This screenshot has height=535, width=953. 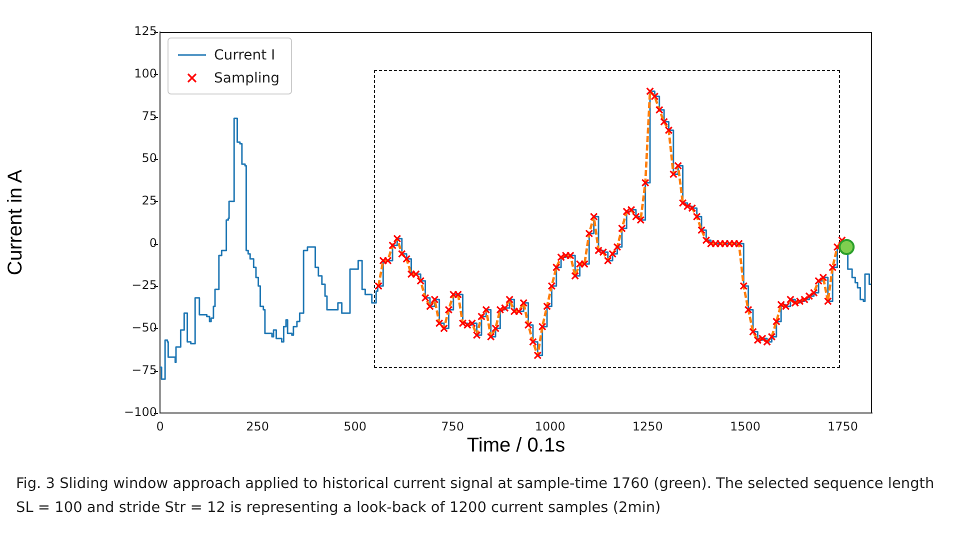 What do you see at coordinates (149, 200) in the screenshot?
I see `y-tick-label: 25` at bounding box center [149, 200].